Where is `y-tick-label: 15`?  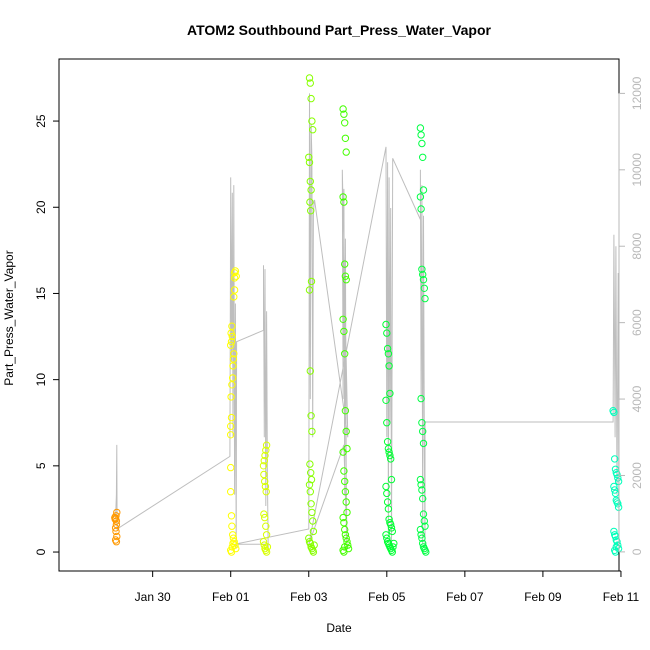 y-tick-label: 15 is located at coordinates (41, 293).